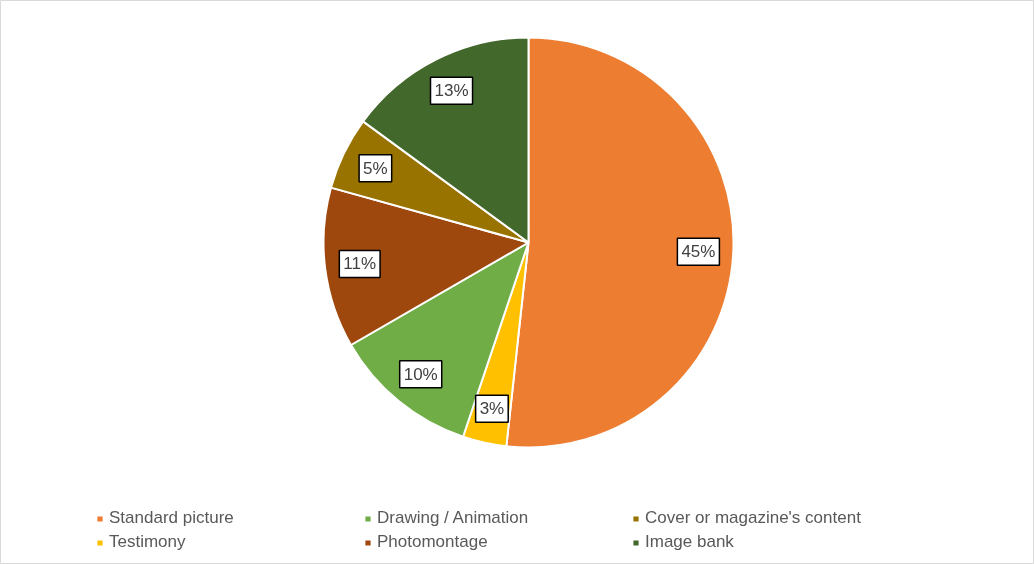  I want to click on data-label: 13%, so click(451, 91).